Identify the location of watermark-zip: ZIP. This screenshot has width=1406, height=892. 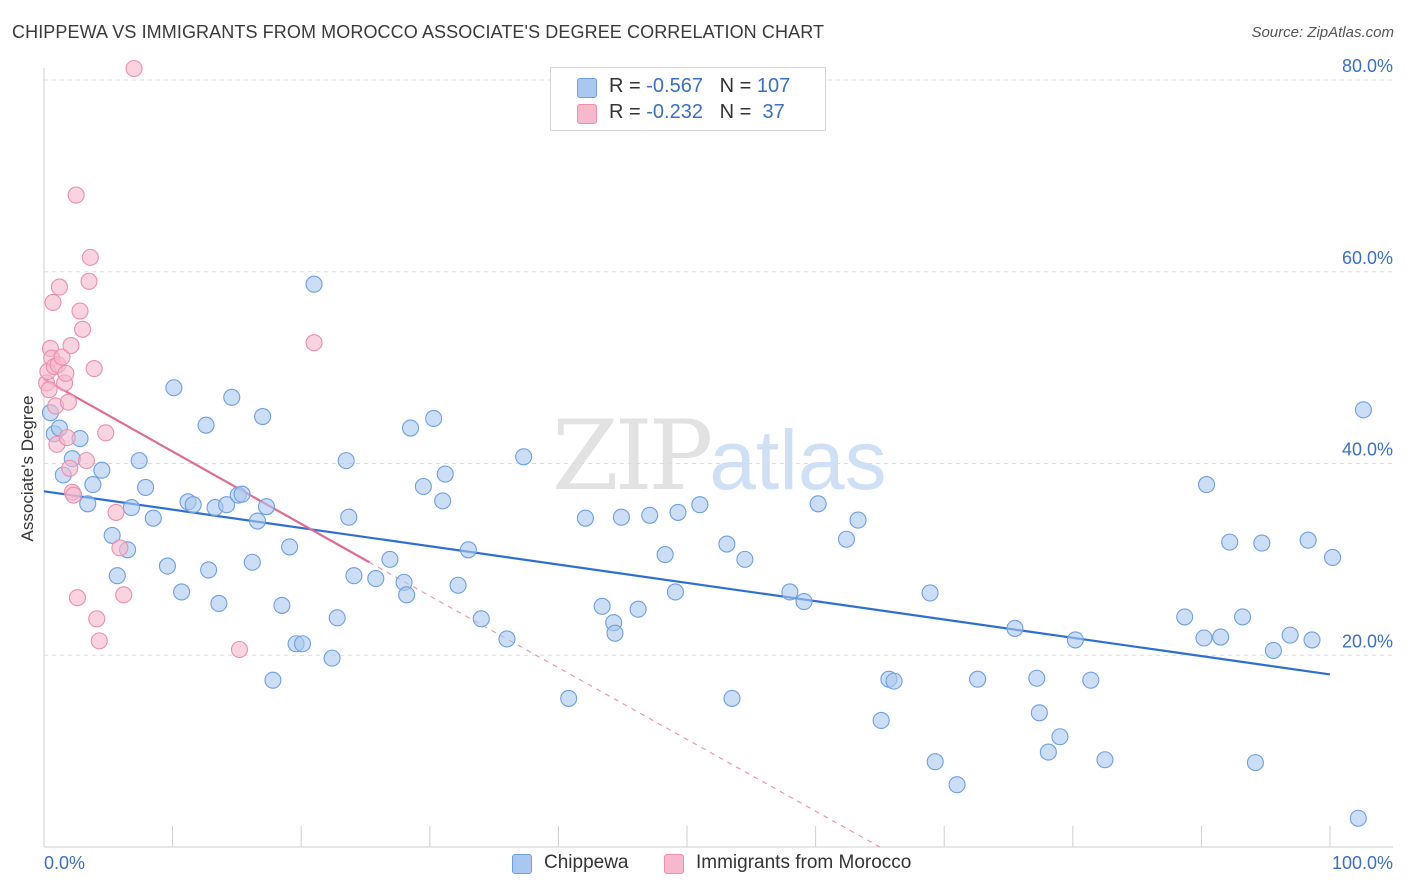
(632, 456).